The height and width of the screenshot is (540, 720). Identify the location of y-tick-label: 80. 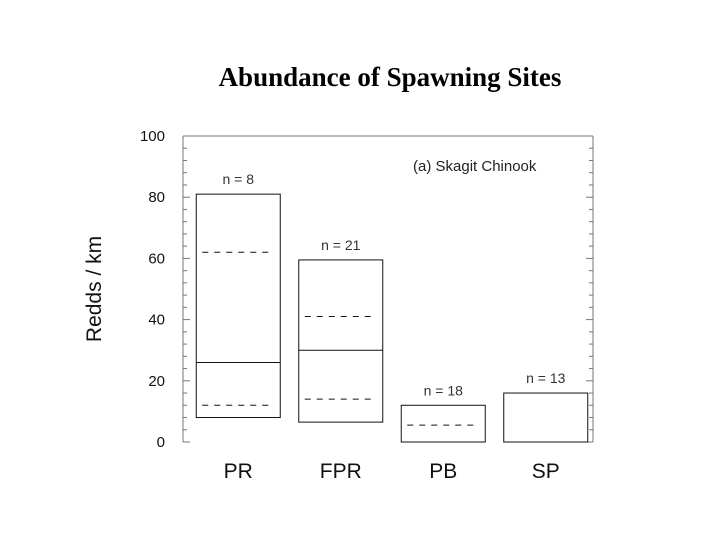
(156, 197).